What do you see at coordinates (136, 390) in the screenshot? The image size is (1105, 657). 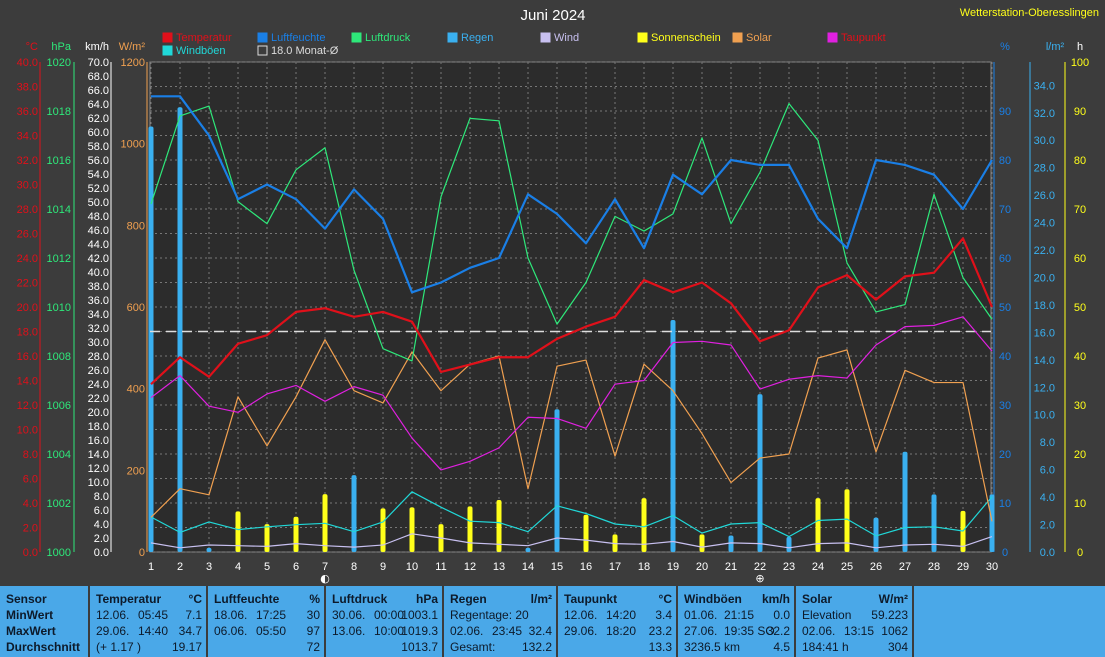 I see `tick-label-solar: 400` at bounding box center [136, 390].